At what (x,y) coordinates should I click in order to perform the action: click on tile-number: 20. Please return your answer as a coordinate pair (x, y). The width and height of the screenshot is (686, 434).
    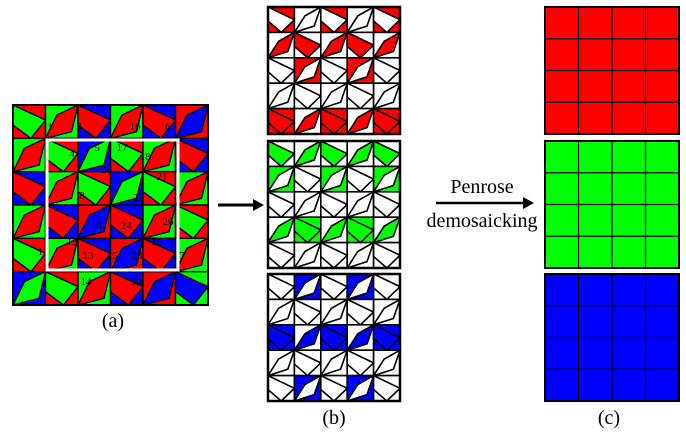
    Looking at the image, I should click on (107, 170).